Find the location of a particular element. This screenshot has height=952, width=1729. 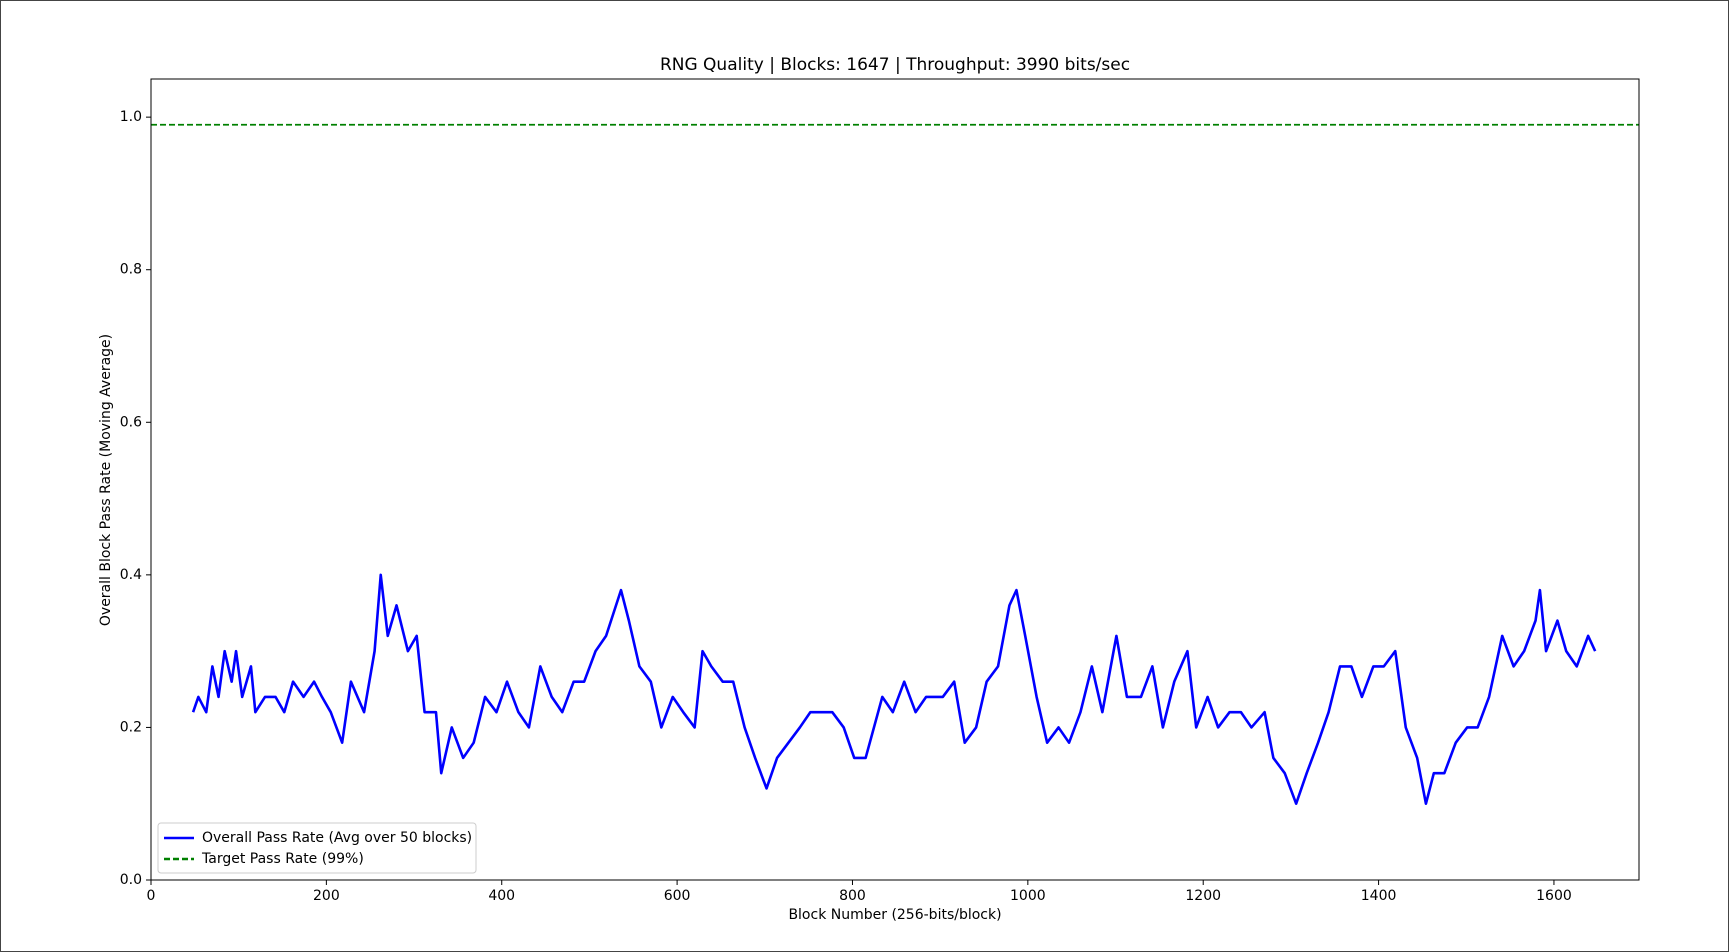

y-tick-label: 1.0 is located at coordinates (131, 117).